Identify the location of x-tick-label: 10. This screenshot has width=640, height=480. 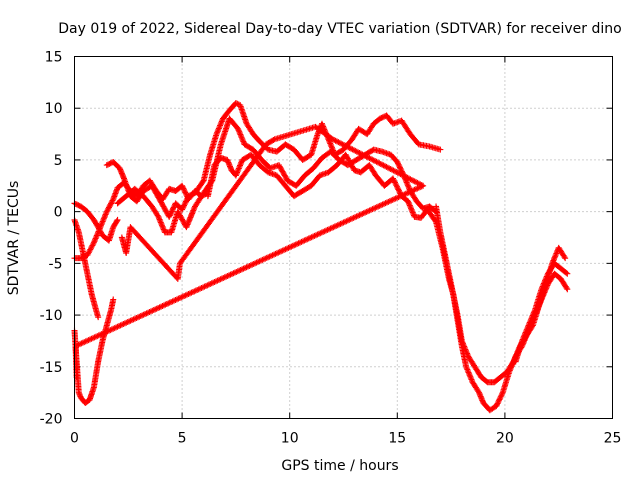
(290, 439).